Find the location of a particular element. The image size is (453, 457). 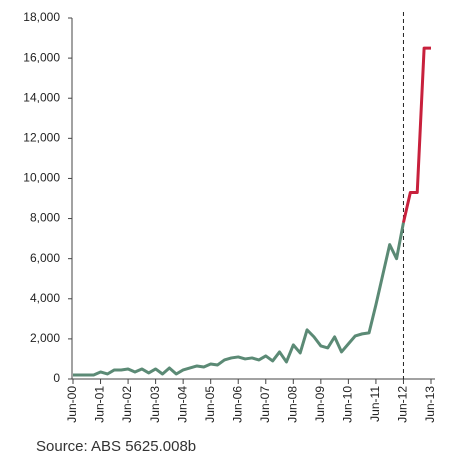

y-tick-label: 8,000 is located at coordinates (45, 218).